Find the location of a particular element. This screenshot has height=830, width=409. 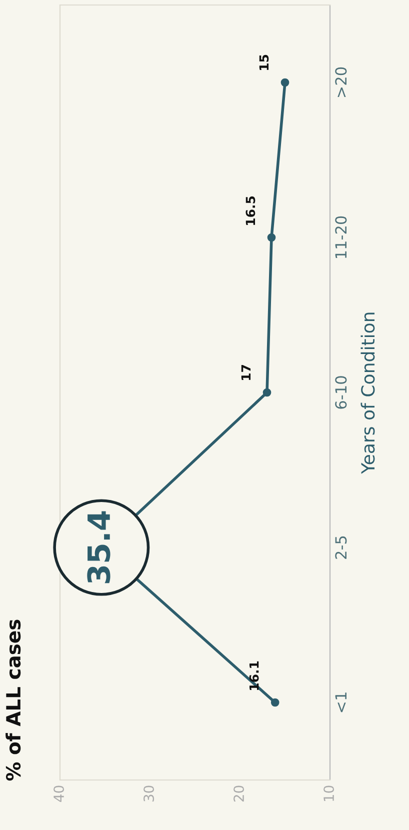

y-tick-label: 6-10 is located at coordinates (341, 392).